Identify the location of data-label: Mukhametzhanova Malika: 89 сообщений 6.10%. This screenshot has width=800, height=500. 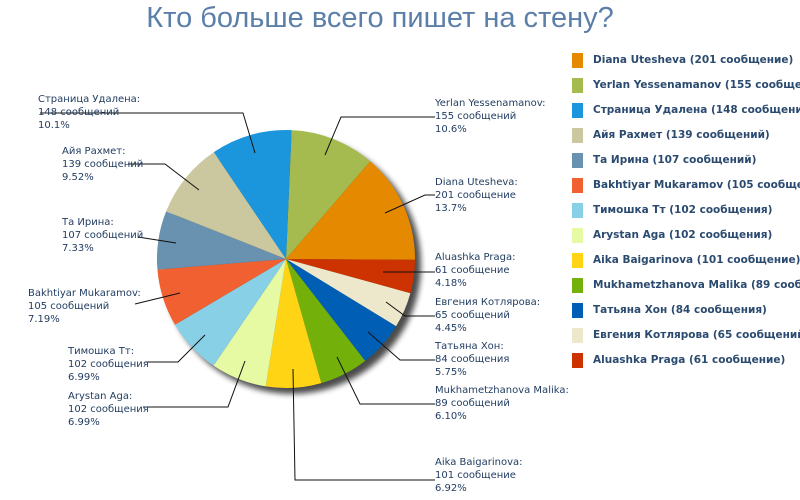
(502, 403).